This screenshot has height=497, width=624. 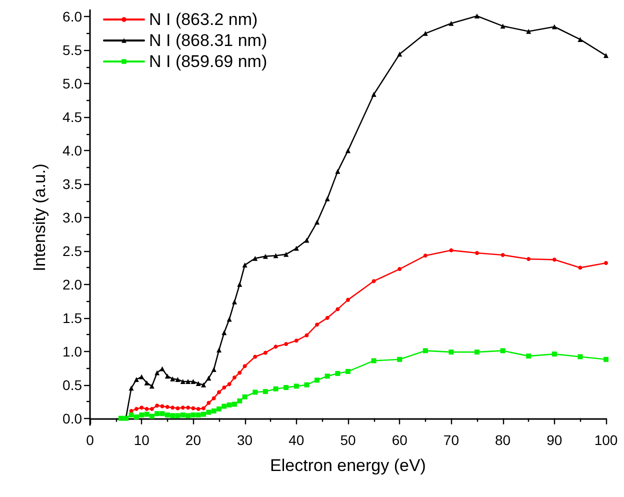 I want to click on legend-label: N I (863.2 nm), so click(x=203, y=19).